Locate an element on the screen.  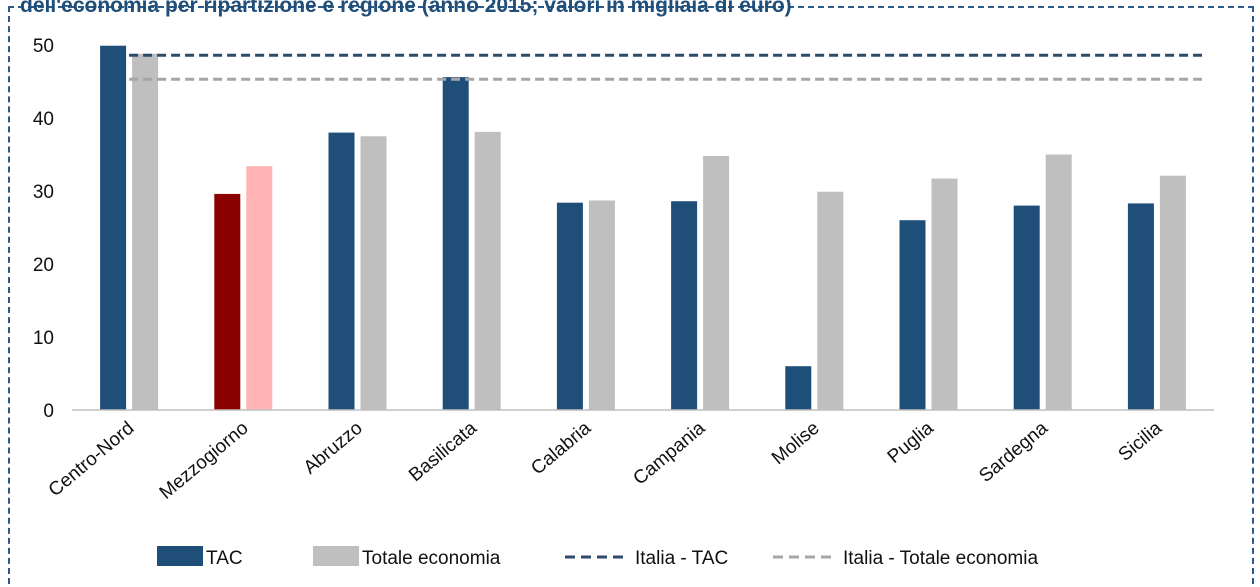
reference-lines-layer is located at coordinates (665, 67).